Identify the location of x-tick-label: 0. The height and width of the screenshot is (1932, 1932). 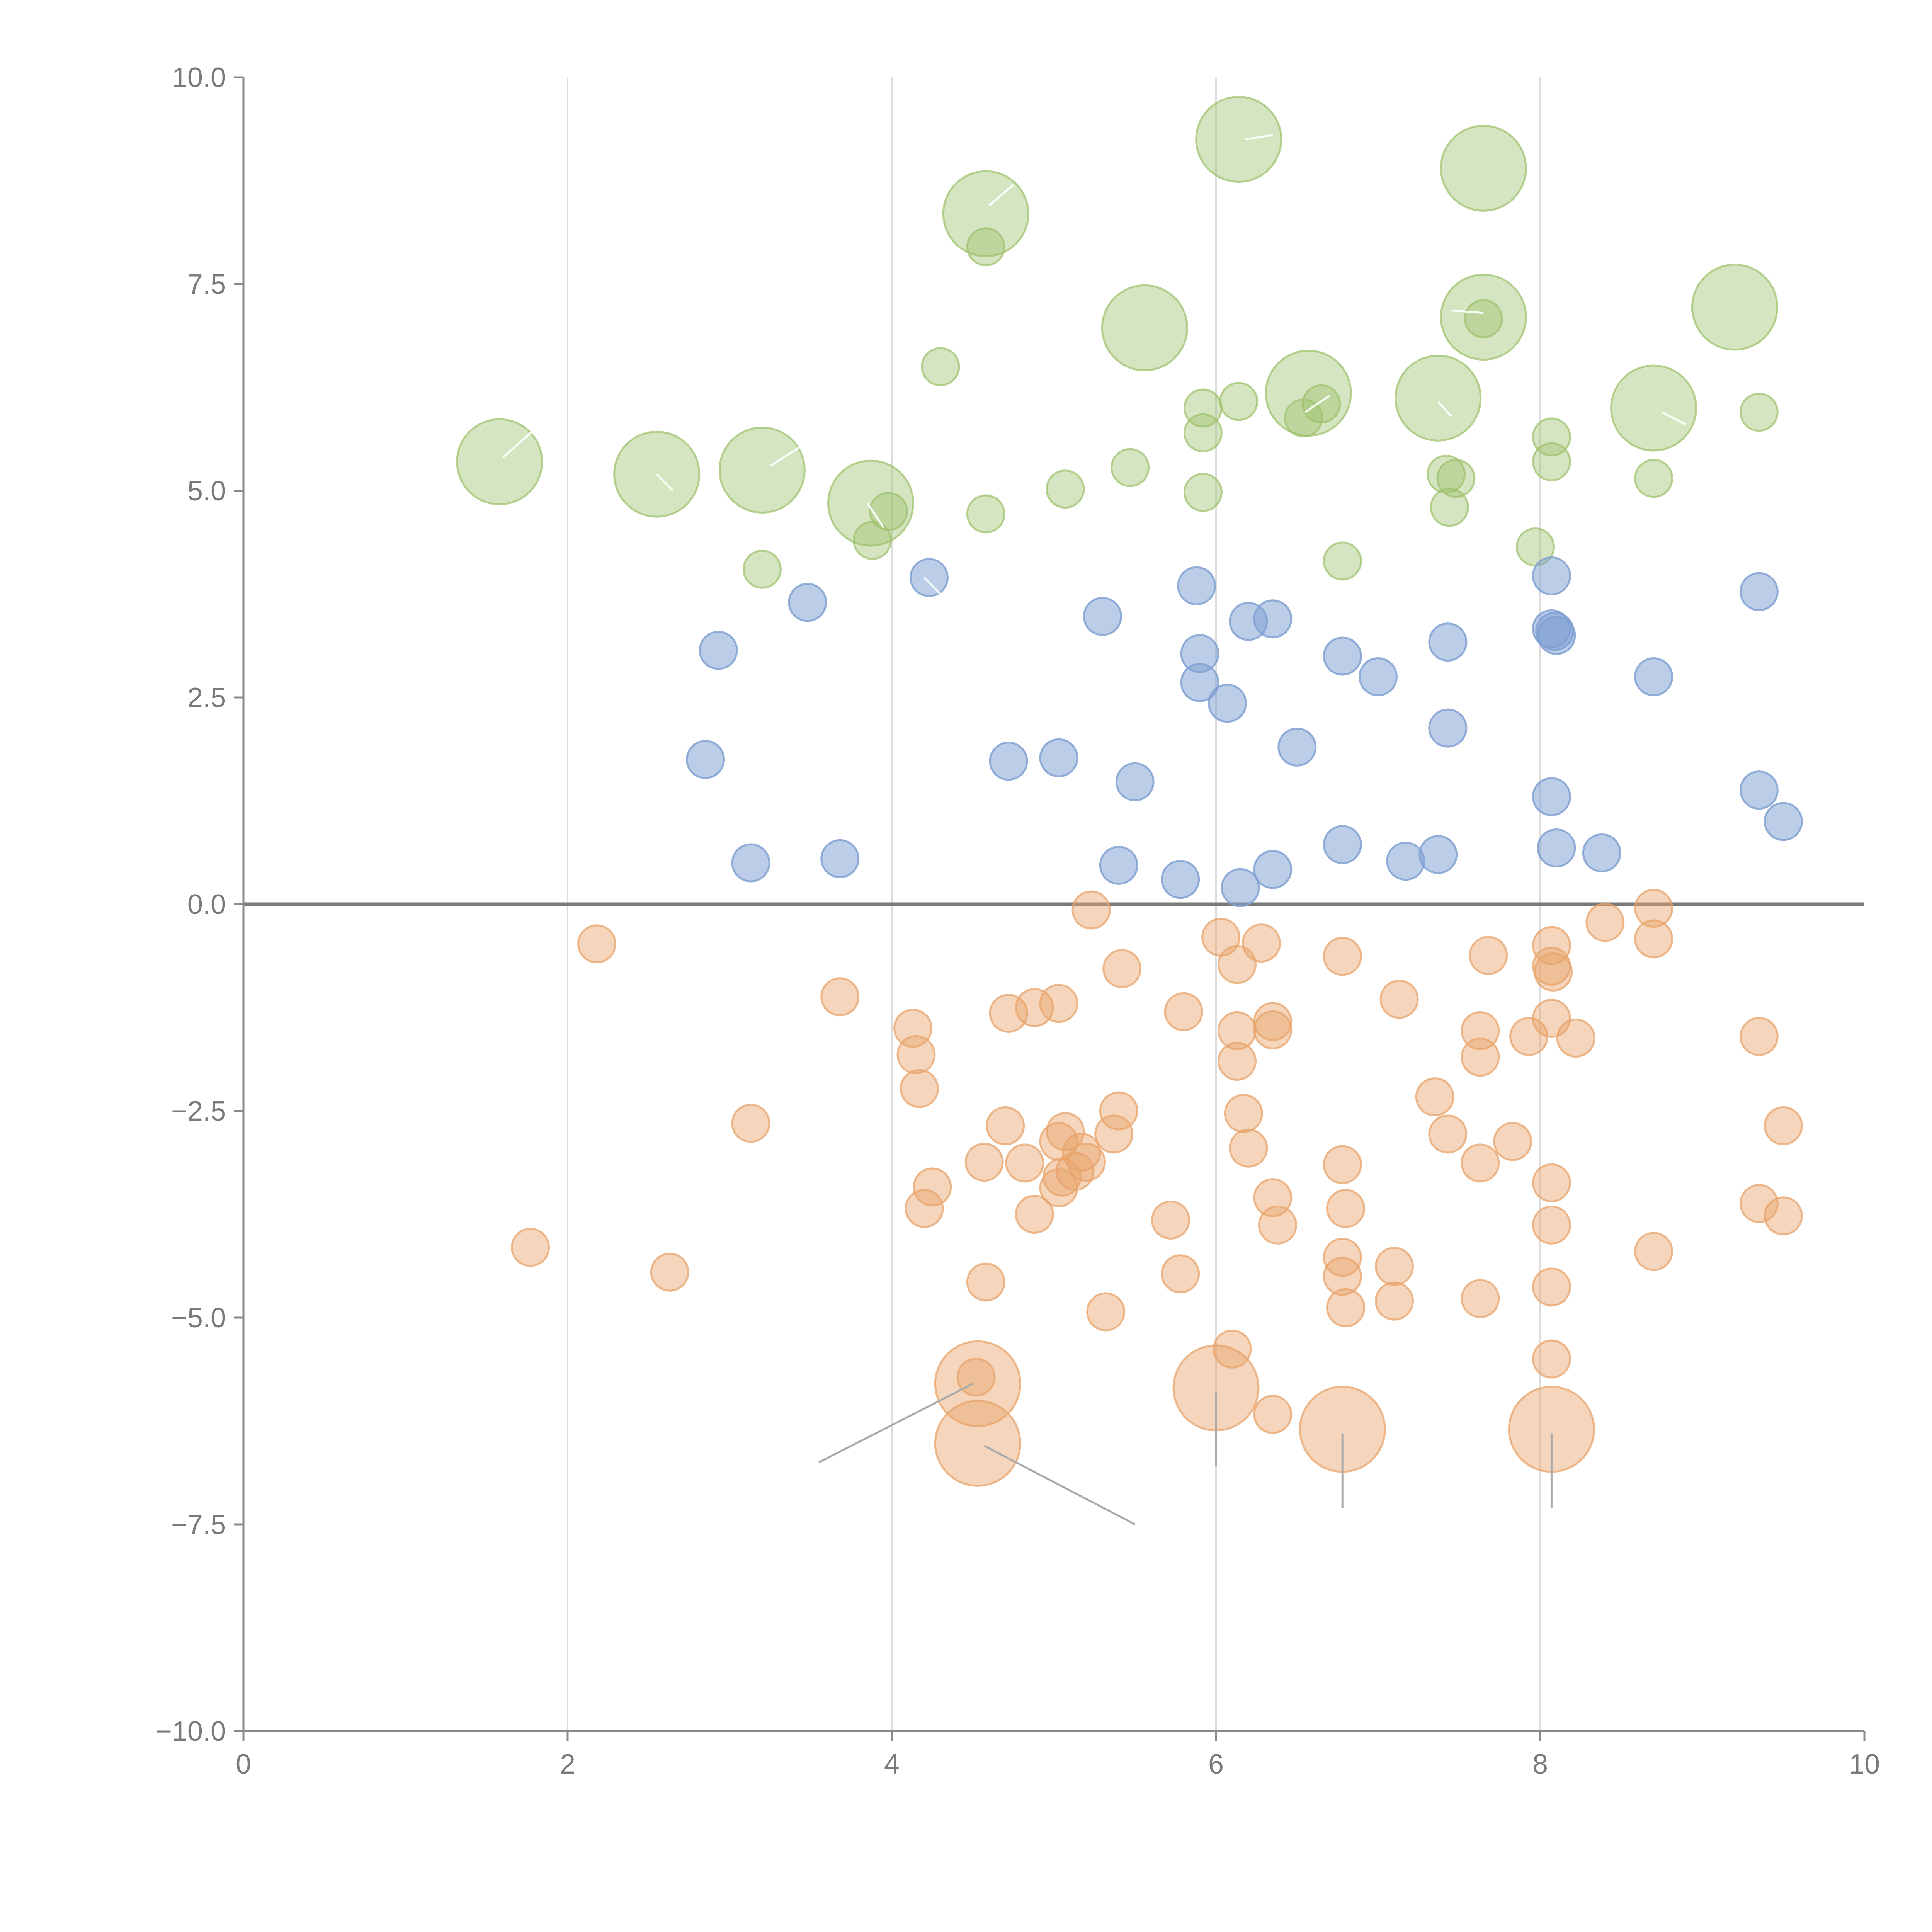
(244, 1765).